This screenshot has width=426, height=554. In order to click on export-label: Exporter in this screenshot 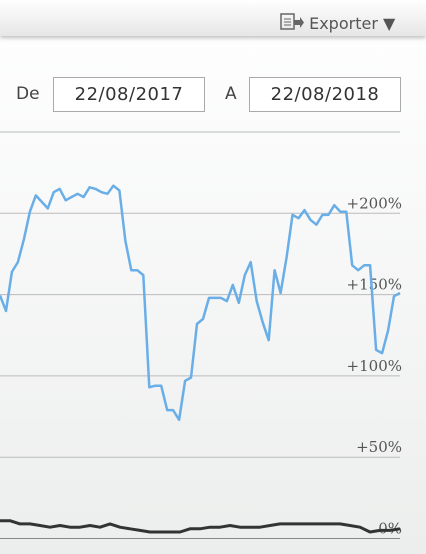, I will do `click(343, 23)`.